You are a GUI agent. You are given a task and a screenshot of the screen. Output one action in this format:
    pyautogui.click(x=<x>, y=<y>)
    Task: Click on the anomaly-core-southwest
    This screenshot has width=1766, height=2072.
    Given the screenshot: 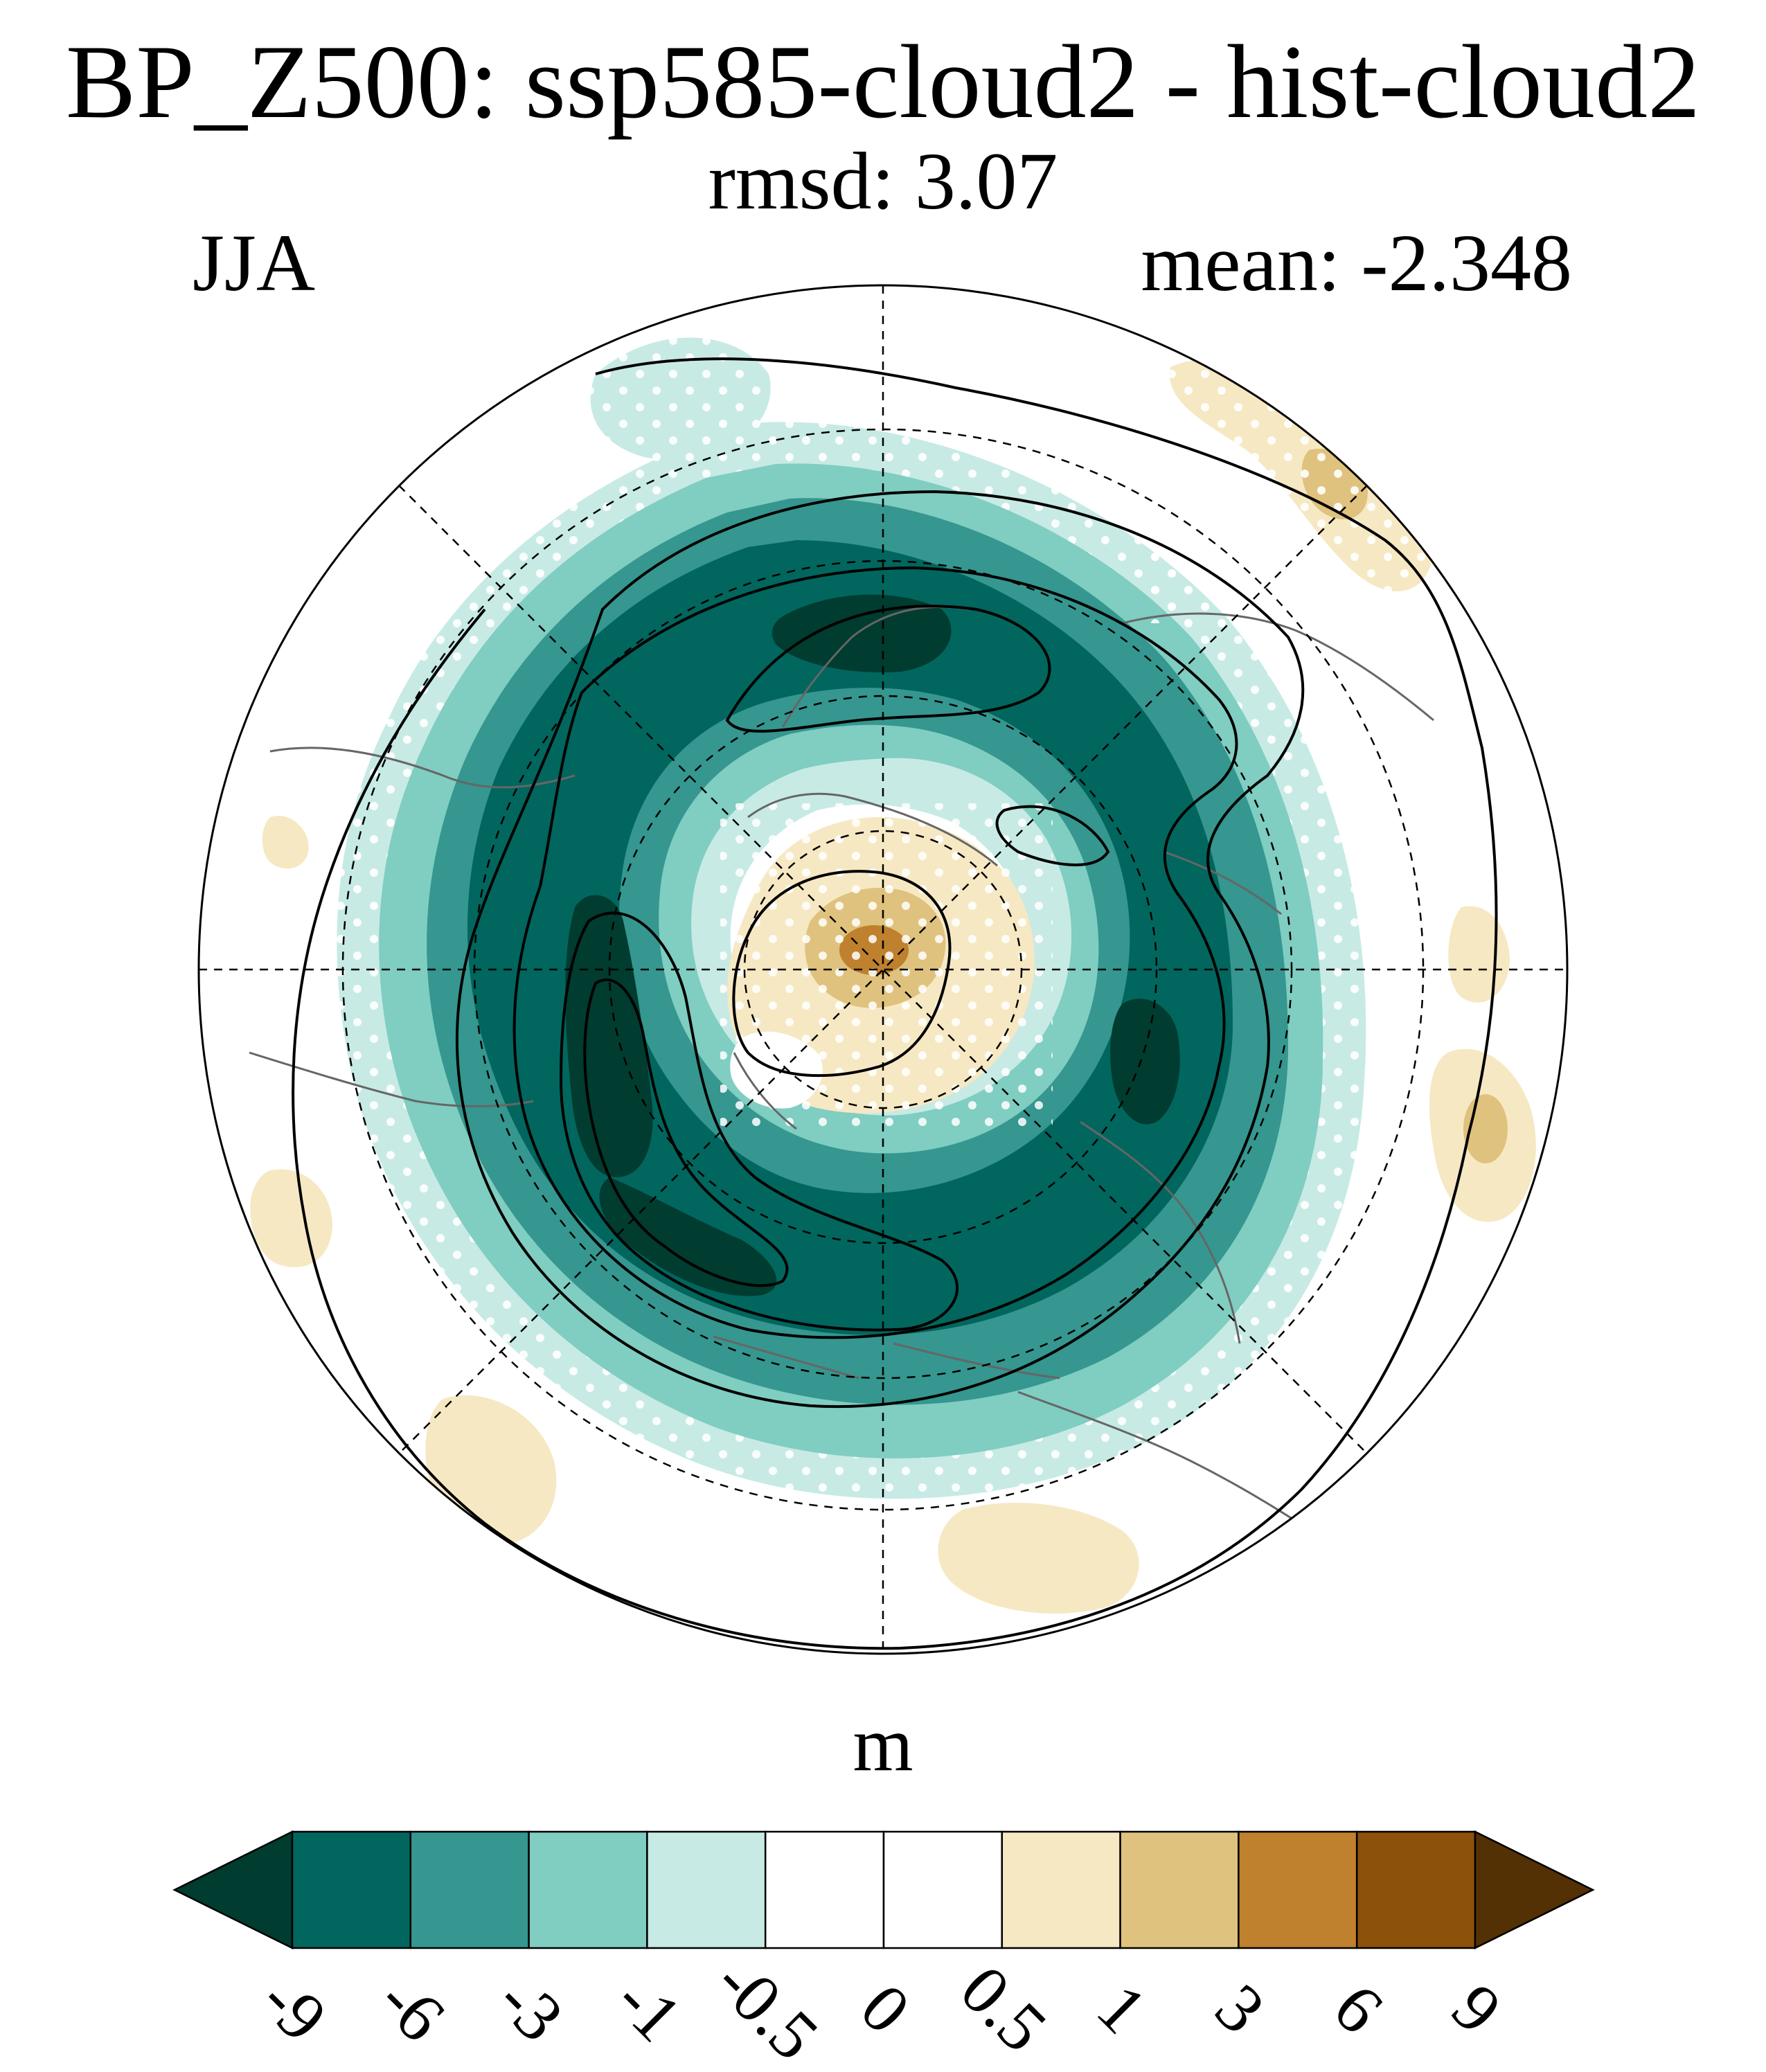 What is the action you would take?
    pyautogui.click(x=688, y=1236)
    